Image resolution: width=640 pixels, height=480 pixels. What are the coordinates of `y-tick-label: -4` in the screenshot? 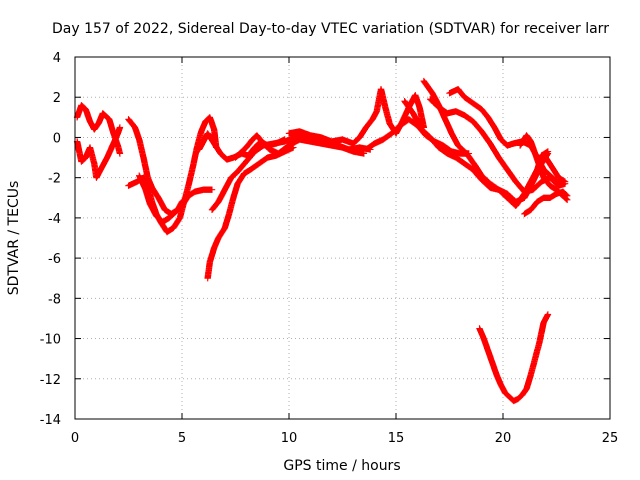 It's located at (54, 219).